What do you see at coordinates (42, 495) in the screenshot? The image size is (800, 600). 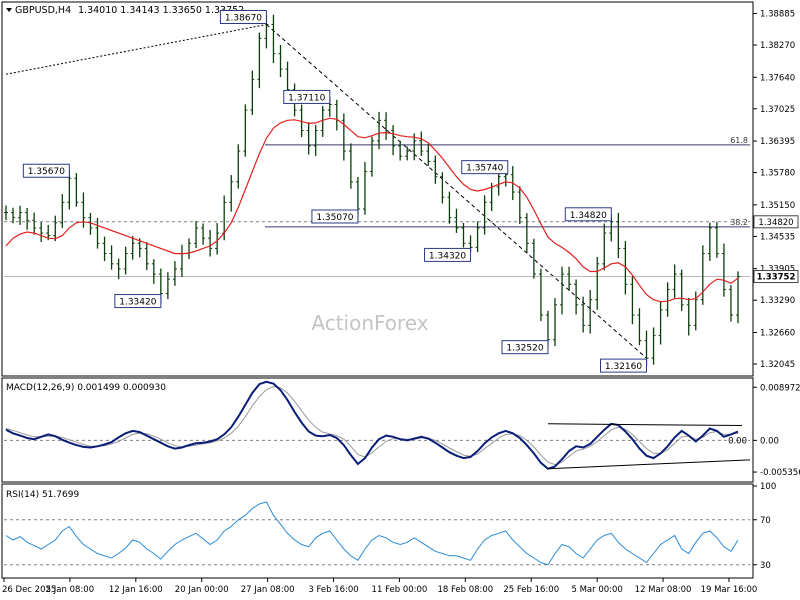 I see `rsi-label: RSI(14) 51.7699` at bounding box center [42, 495].